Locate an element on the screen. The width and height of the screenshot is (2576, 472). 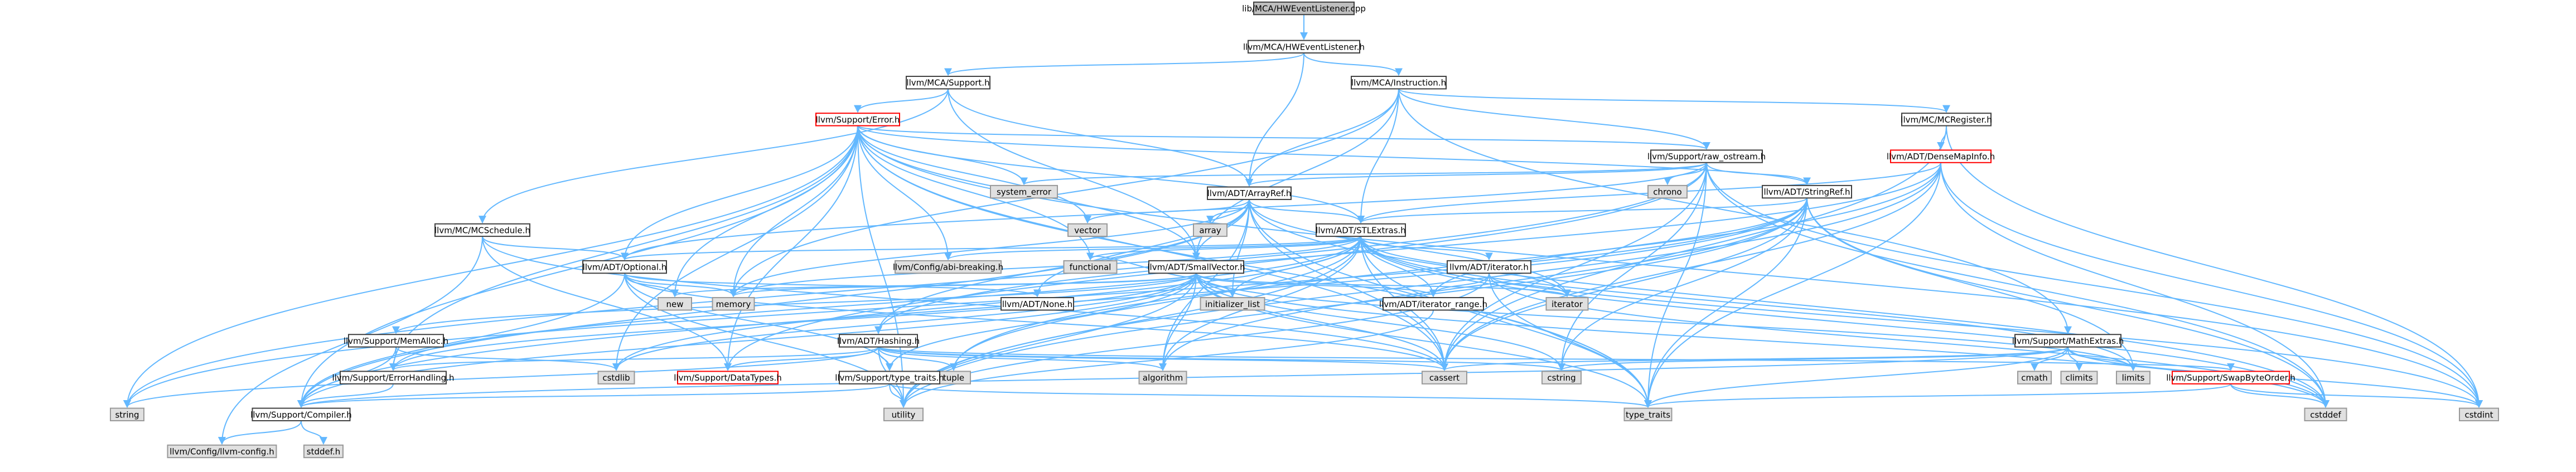
node-root: lib/MCA/HWEventListener.cpp is located at coordinates (1304, 8).